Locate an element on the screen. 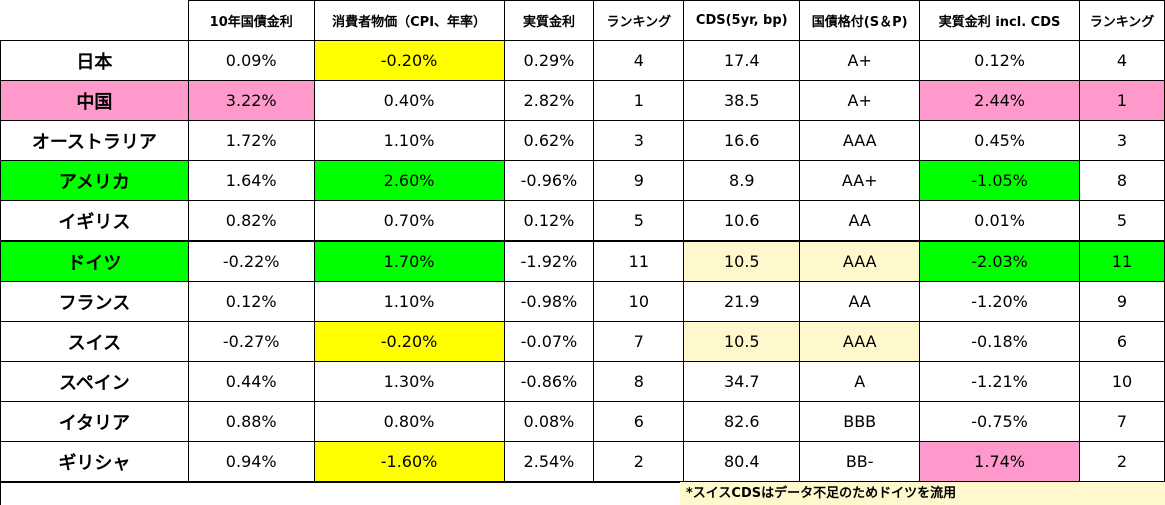  cds-cell: 10.5 is located at coordinates (742, 341).